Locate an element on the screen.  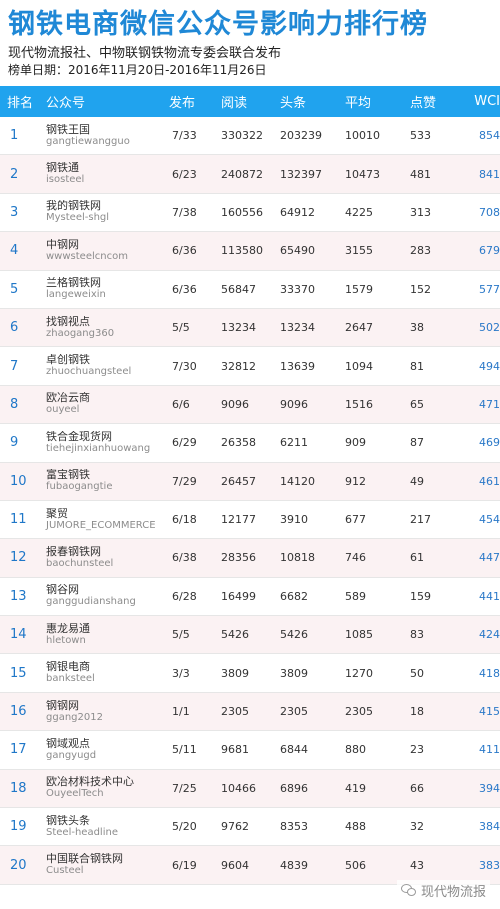
reads-cell: 10466 is located at coordinates (238, 788).